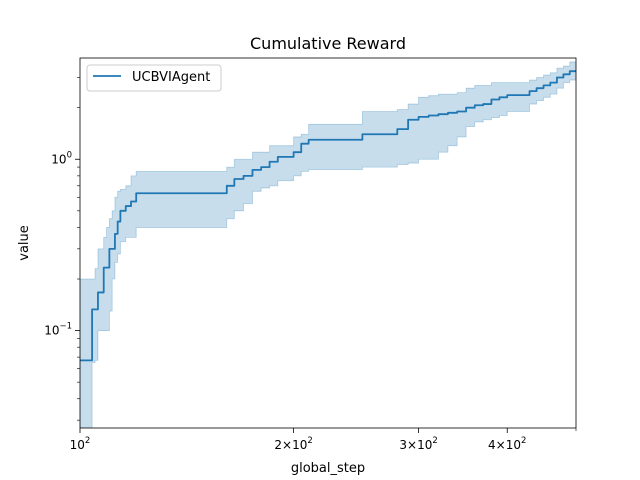 This screenshot has height=480, width=640. I want to click on x-axis-ticks: 102 2×102 3×102 4×102, so click(323, 440).